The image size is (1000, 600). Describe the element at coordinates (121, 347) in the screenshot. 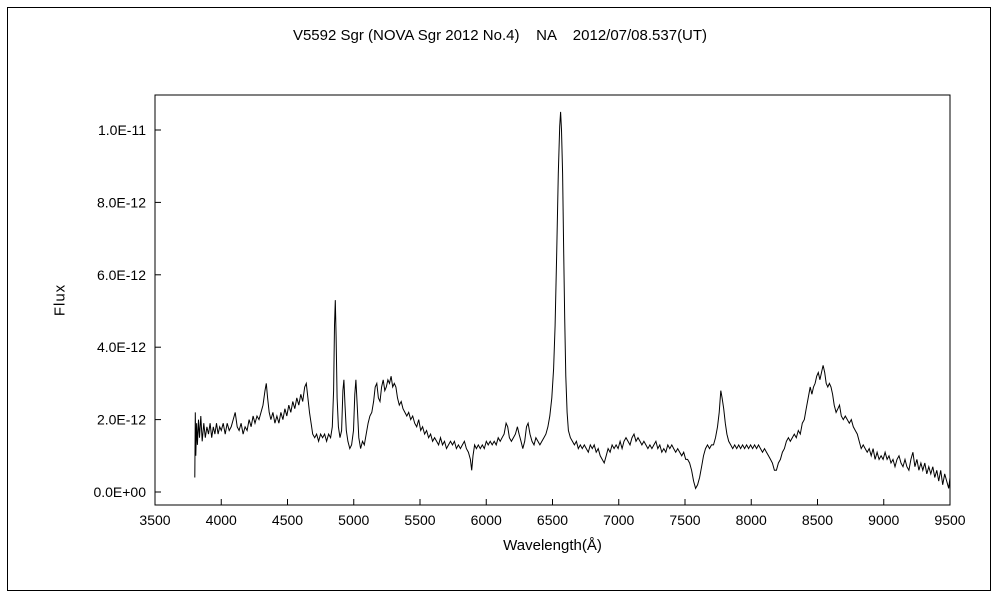

I see `y-tick-label: 4.0E-12` at that location.